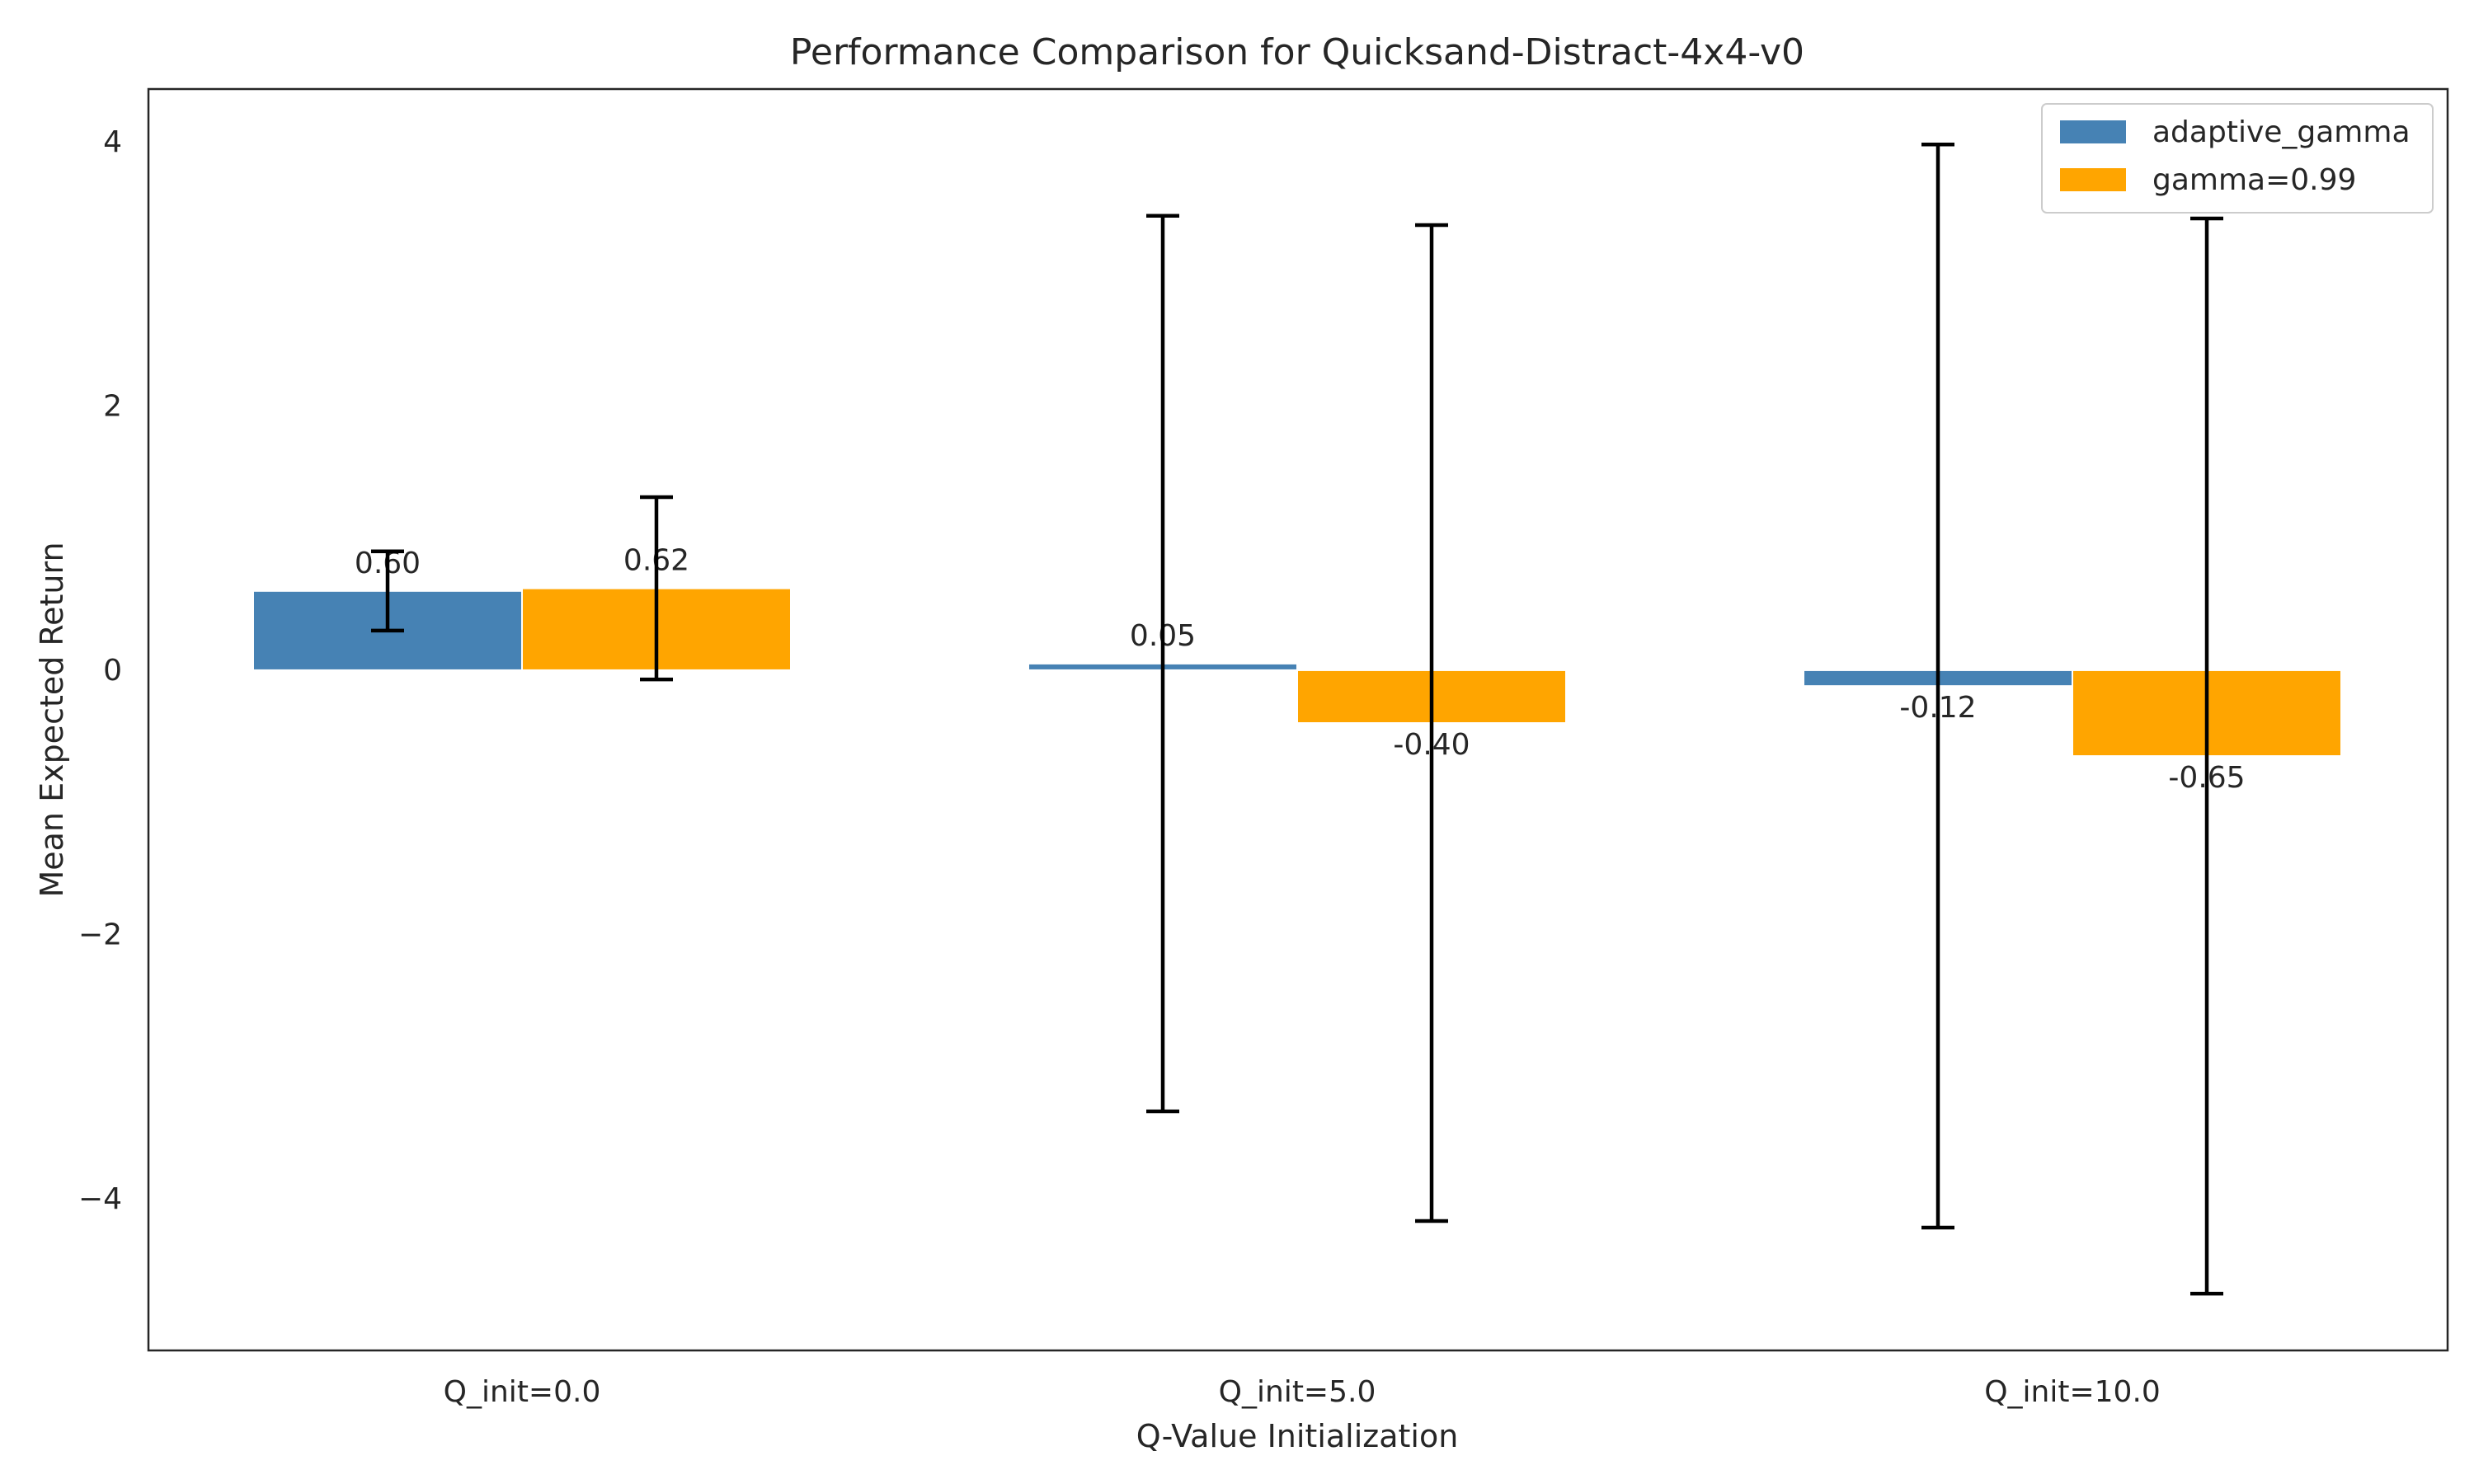 The width and height of the screenshot is (2474, 1484). Describe the element at coordinates (100, 934) in the screenshot. I see `y-tick-label: −2` at that location.